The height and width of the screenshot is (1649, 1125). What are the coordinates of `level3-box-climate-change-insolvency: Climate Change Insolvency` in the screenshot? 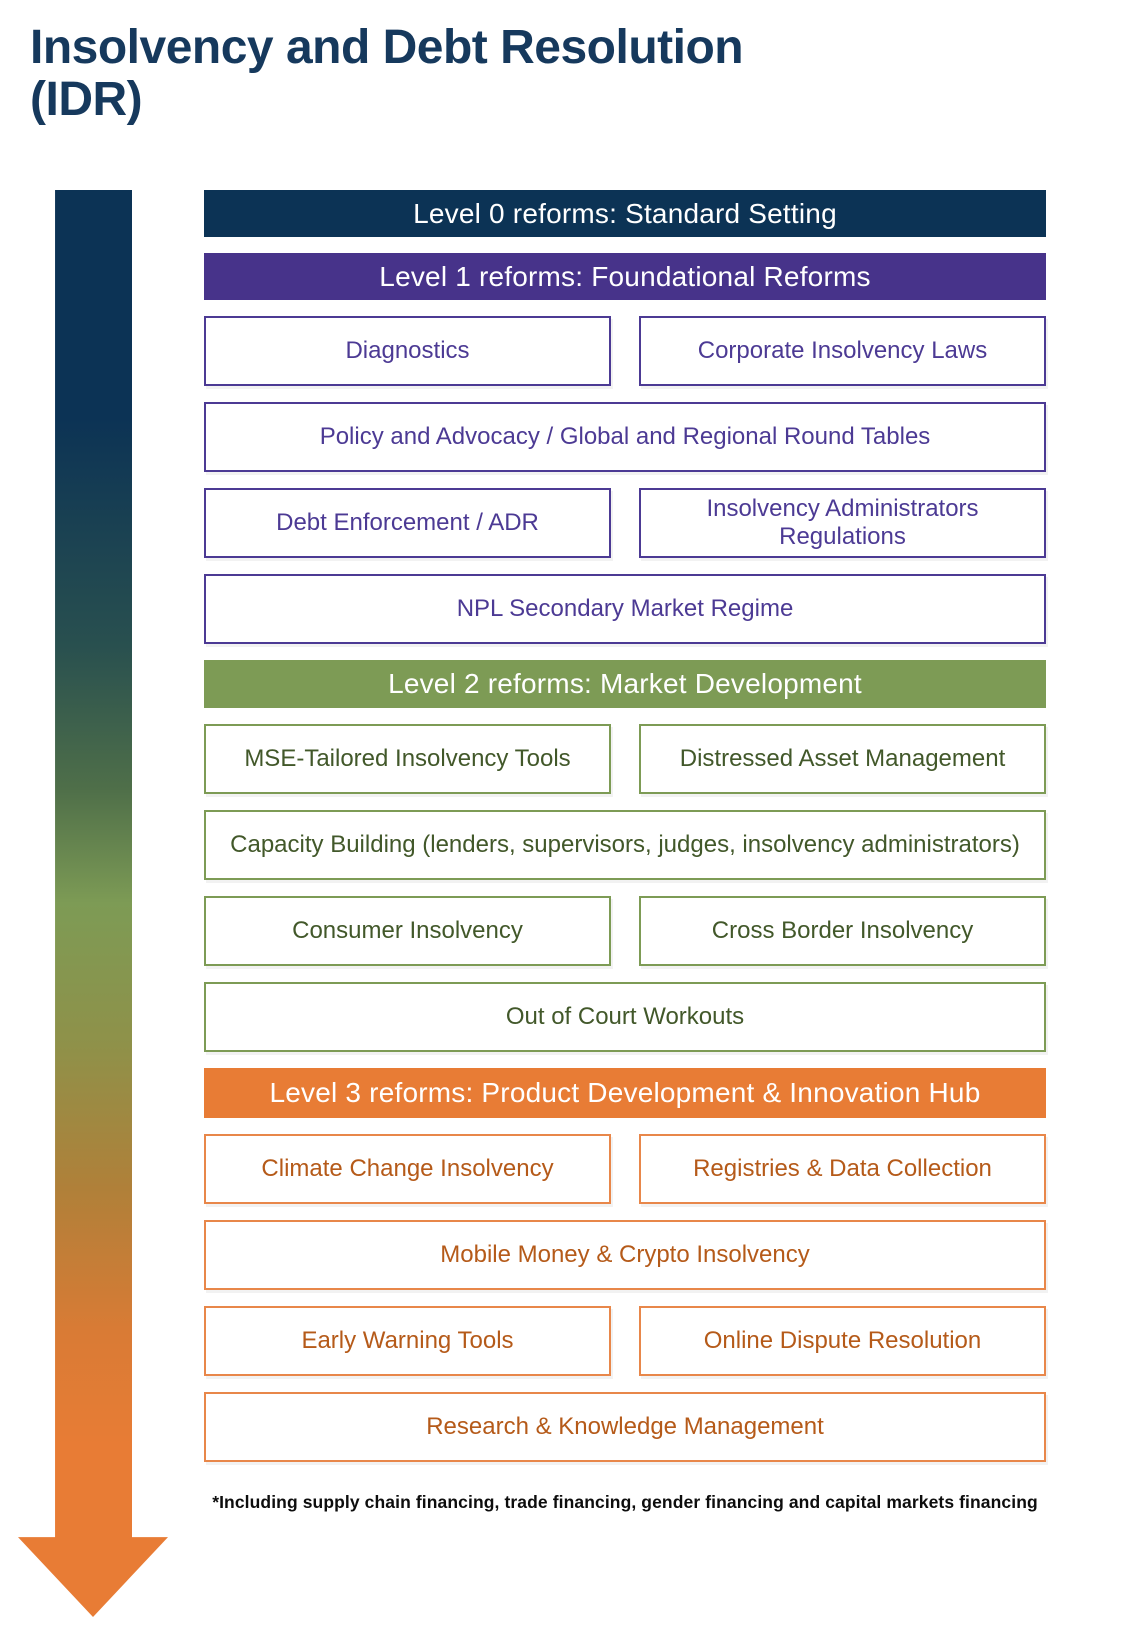 It's located at (407, 1169).